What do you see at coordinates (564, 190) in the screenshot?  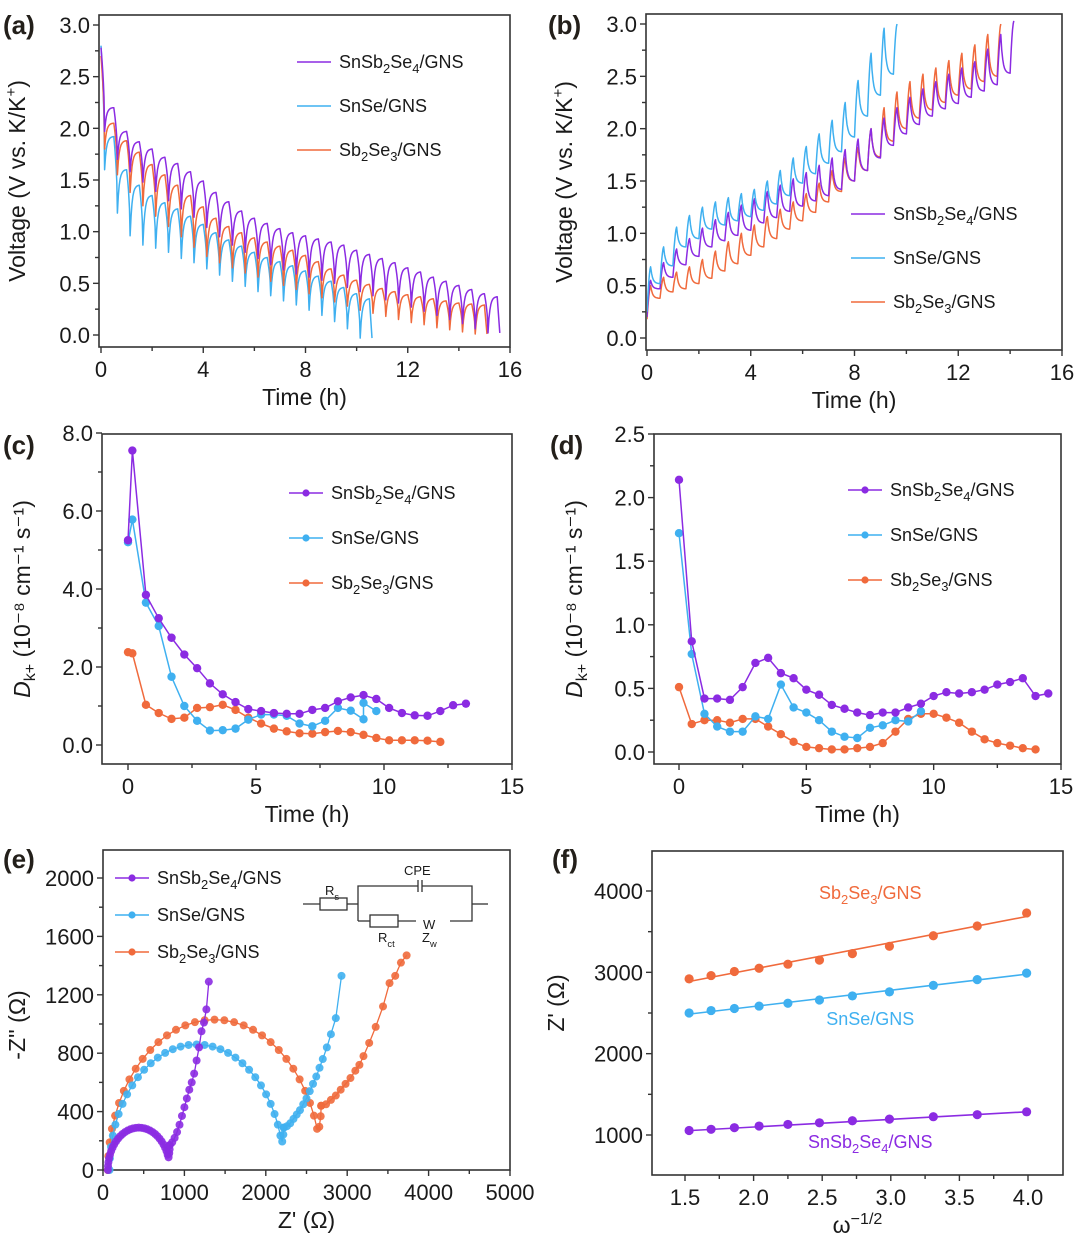 I see `y-axis-title-text: Voltage (V vs. K/K` at bounding box center [564, 190].